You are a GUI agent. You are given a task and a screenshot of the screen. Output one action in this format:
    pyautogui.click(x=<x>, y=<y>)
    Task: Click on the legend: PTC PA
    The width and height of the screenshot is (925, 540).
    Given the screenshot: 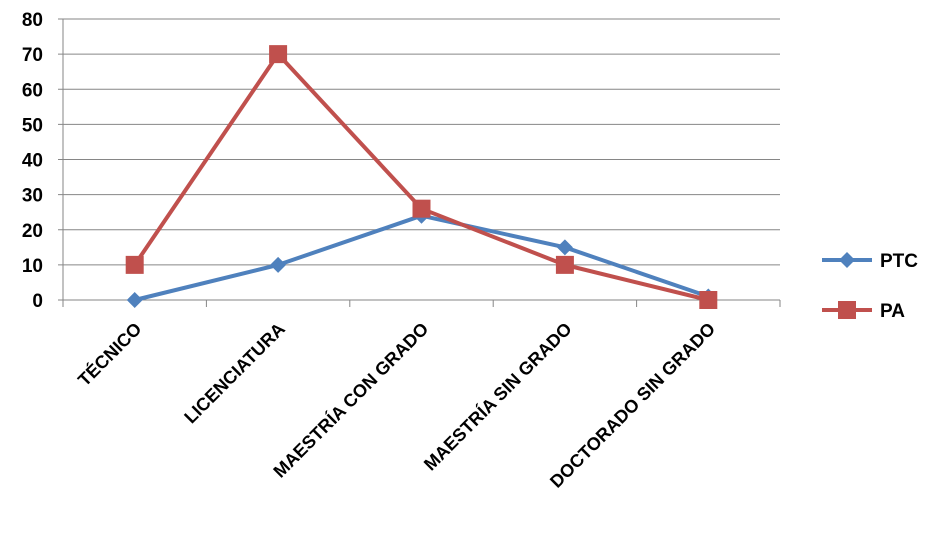 What is the action you would take?
    pyautogui.click(x=870, y=286)
    